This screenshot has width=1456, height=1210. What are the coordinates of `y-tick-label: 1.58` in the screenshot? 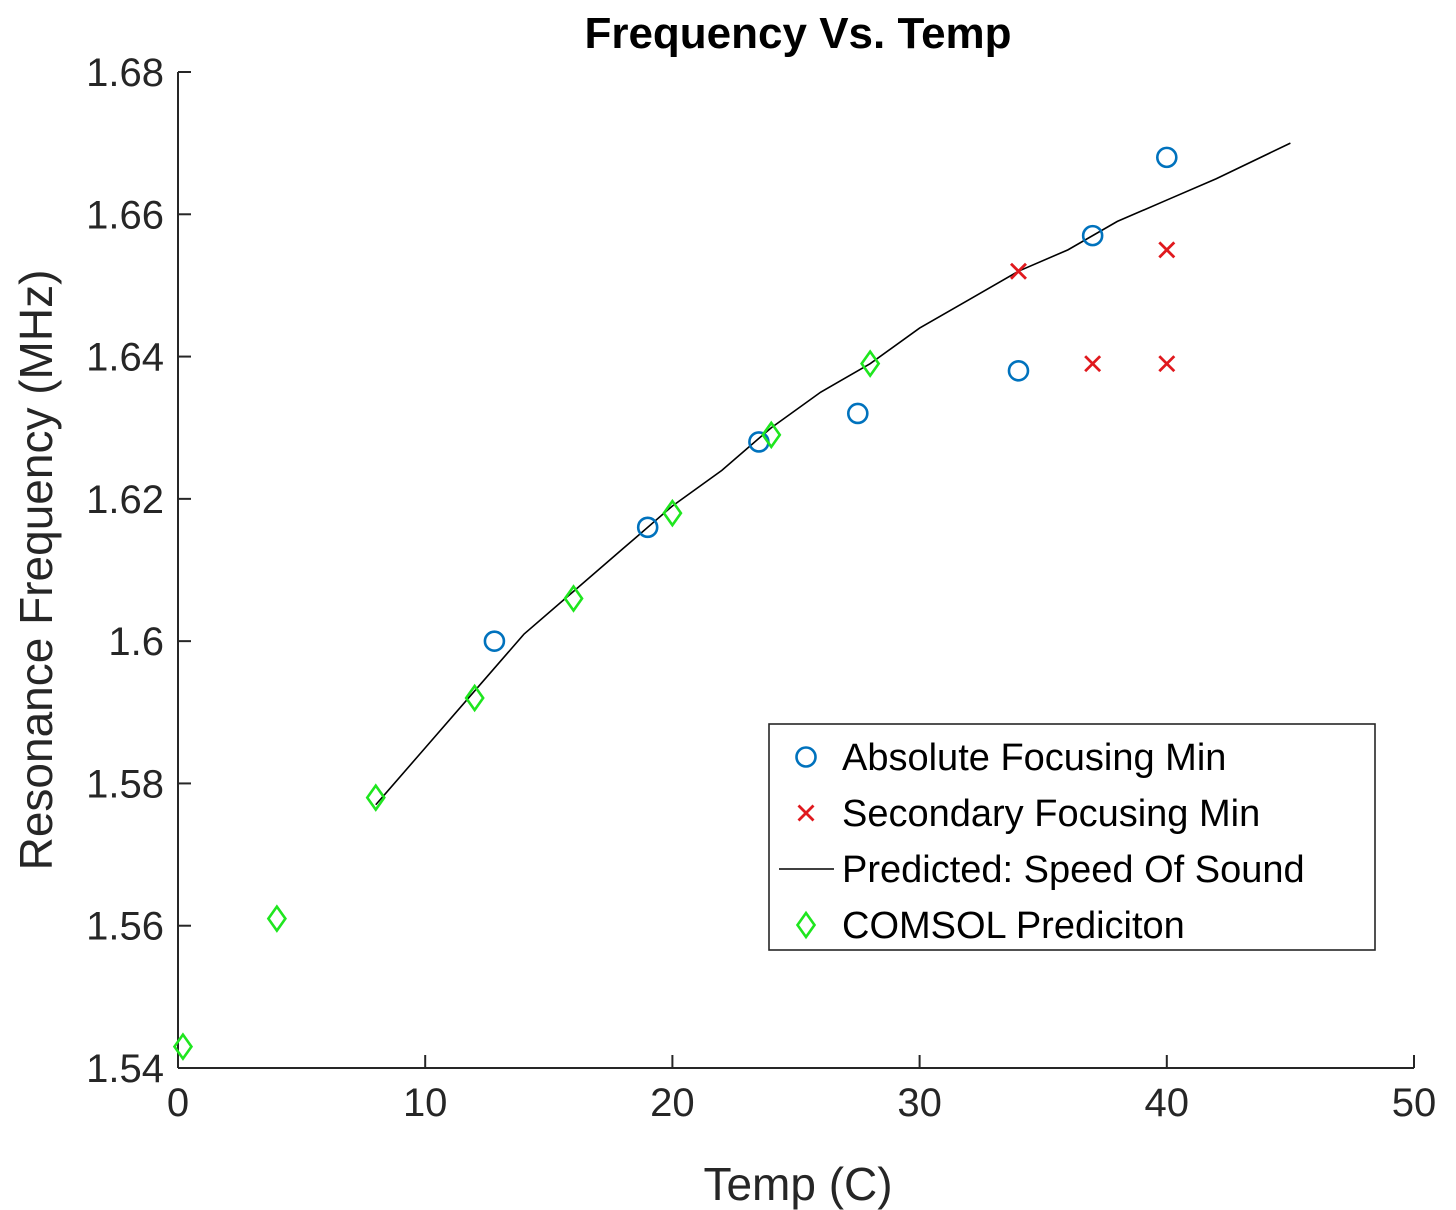 It's located at (125, 784).